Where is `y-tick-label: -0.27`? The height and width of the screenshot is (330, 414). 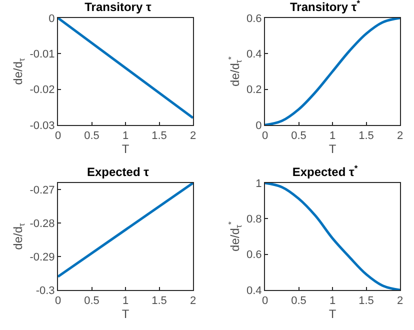 y-tick-label: -0.27 is located at coordinates (42, 190).